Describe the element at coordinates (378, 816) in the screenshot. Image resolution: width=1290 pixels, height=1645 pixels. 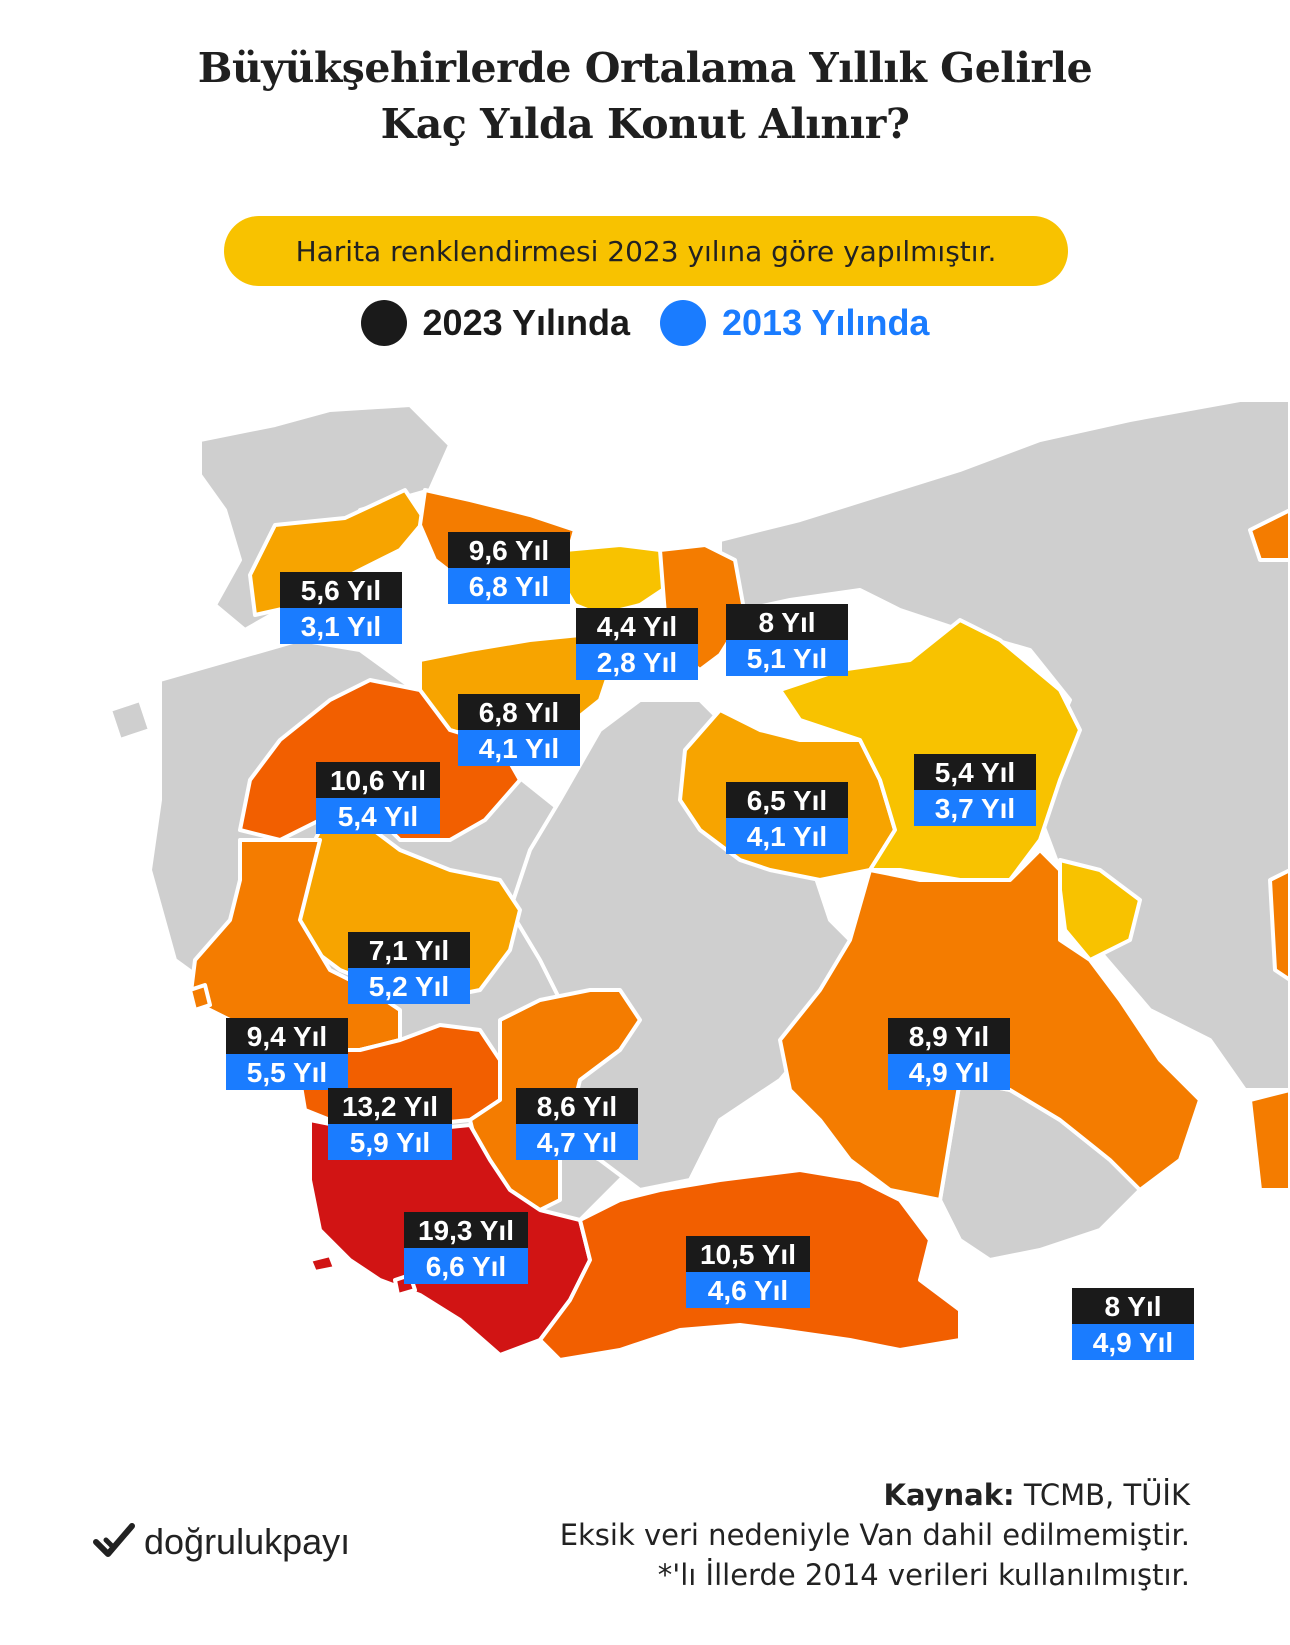
I see `label-2013-balikesir: 5,4 Yıl` at that location.